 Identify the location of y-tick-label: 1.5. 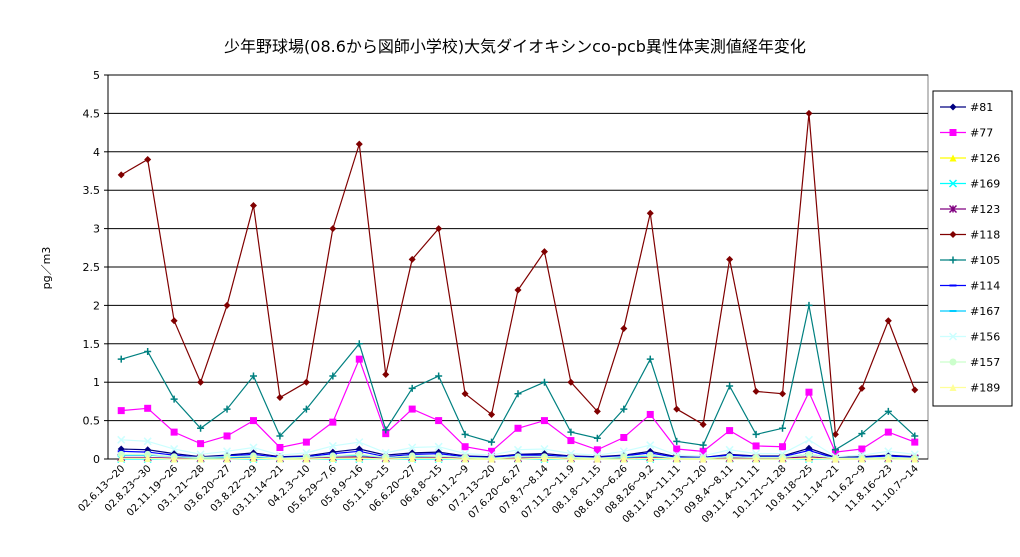
(92, 344).